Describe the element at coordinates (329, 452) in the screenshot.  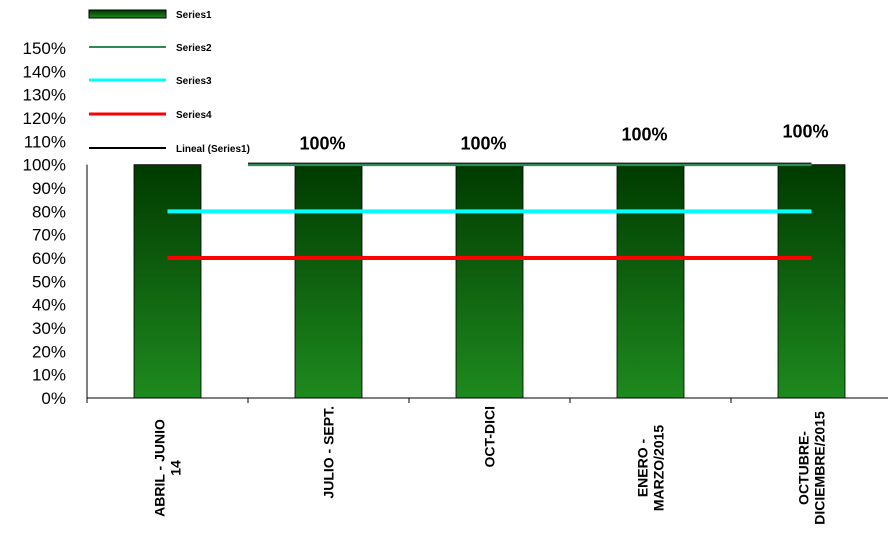
I see `x-tick-label: JULIO - SEPT.` at that location.